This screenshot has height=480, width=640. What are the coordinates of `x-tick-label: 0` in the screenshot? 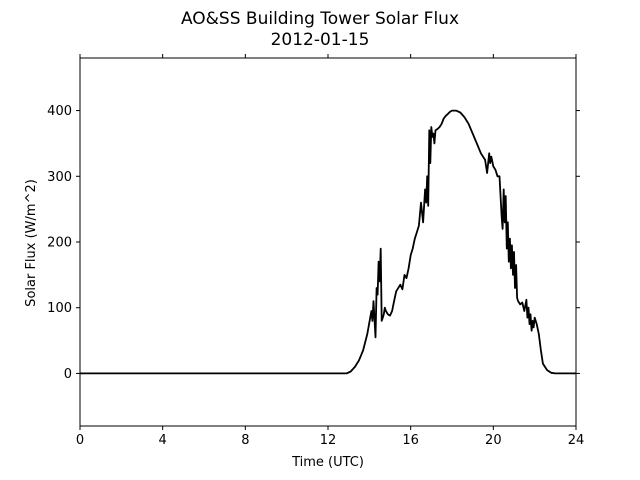 It's located at (80, 440).